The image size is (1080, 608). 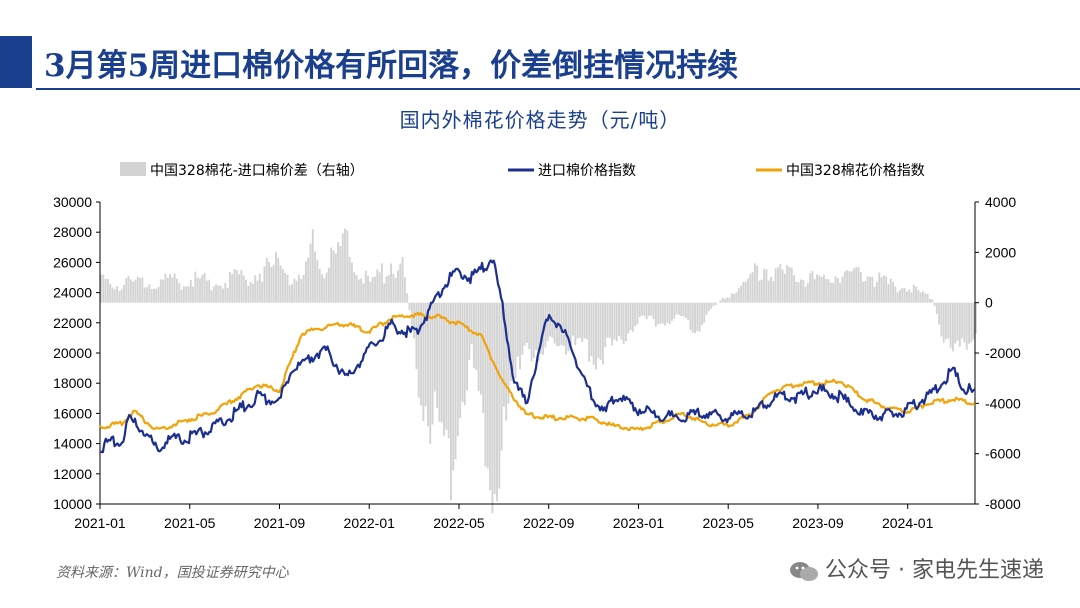 I want to click on y-right-tick-label: 4000, so click(x=1000, y=202).